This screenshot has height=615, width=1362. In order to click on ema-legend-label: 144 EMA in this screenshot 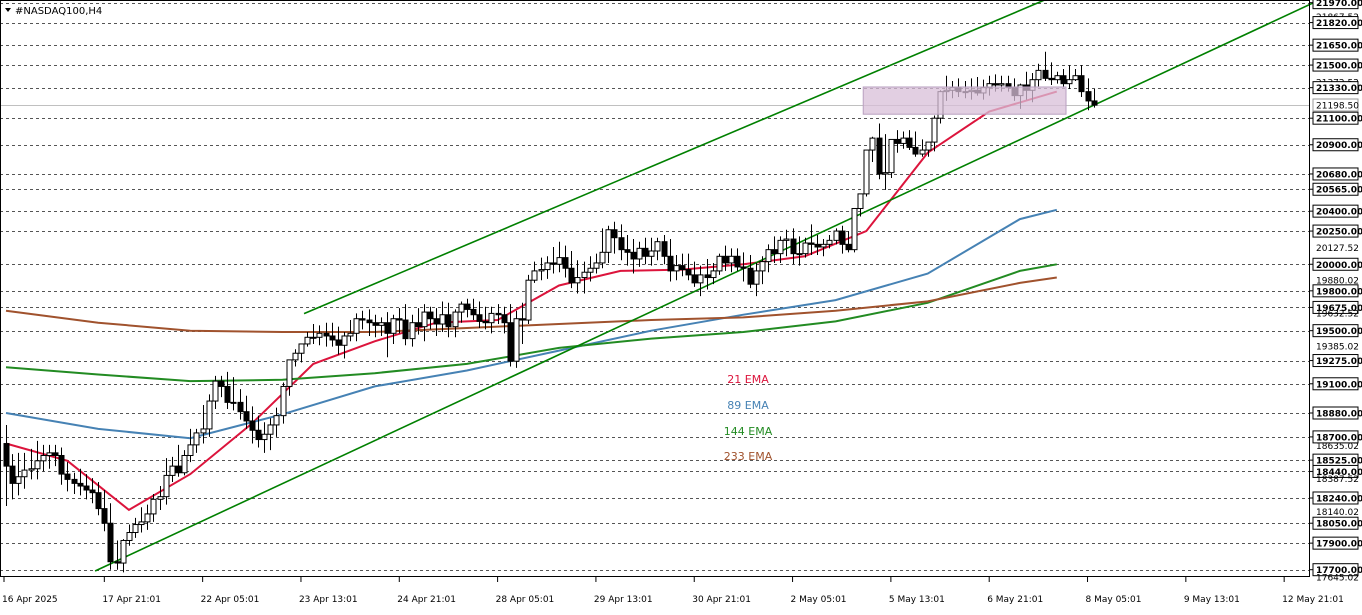, I will do `click(748, 431)`.